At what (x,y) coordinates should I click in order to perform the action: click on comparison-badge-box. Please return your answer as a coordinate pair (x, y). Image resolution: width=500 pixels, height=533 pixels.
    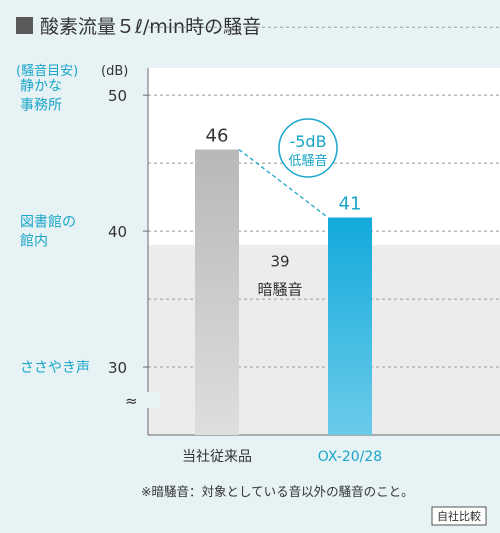
    Looking at the image, I should click on (459, 516).